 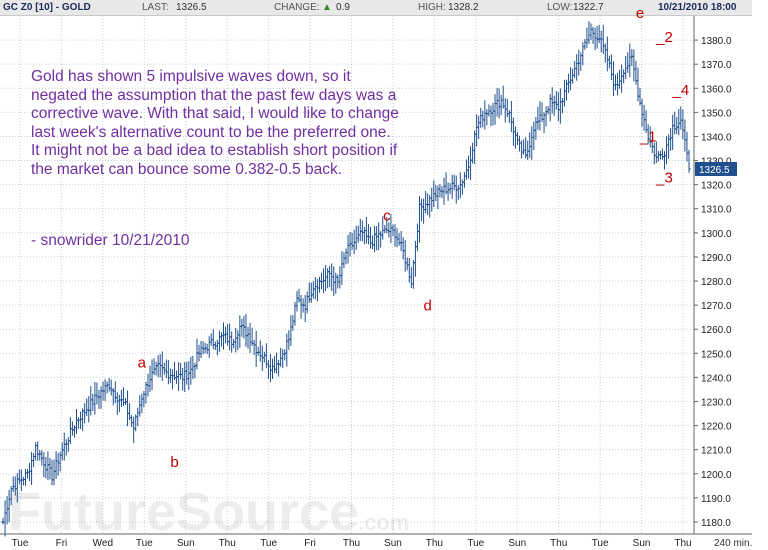 I want to click on datetime: 10/21/2010 18:00, so click(x=697, y=7).